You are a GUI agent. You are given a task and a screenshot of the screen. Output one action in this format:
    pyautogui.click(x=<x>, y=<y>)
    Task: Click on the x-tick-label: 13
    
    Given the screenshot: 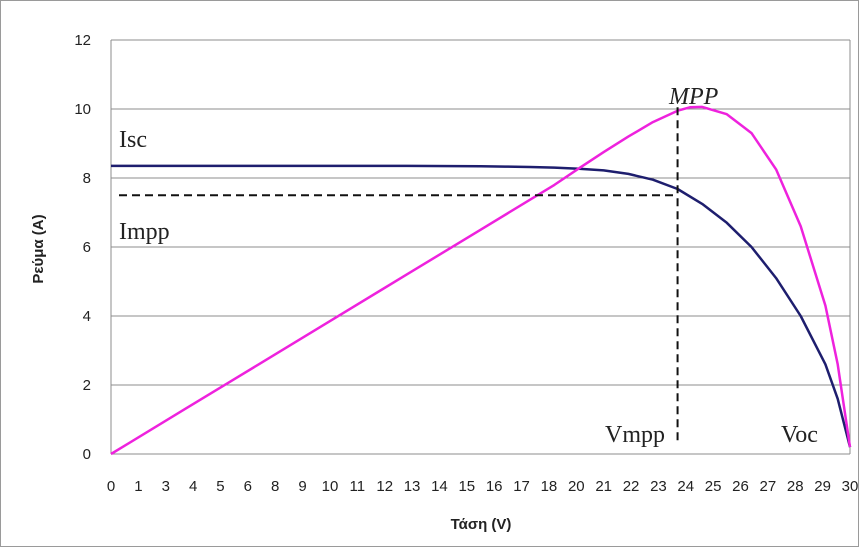 What is the action you would take?
    pyautogui.click(x=412, y=486)
    